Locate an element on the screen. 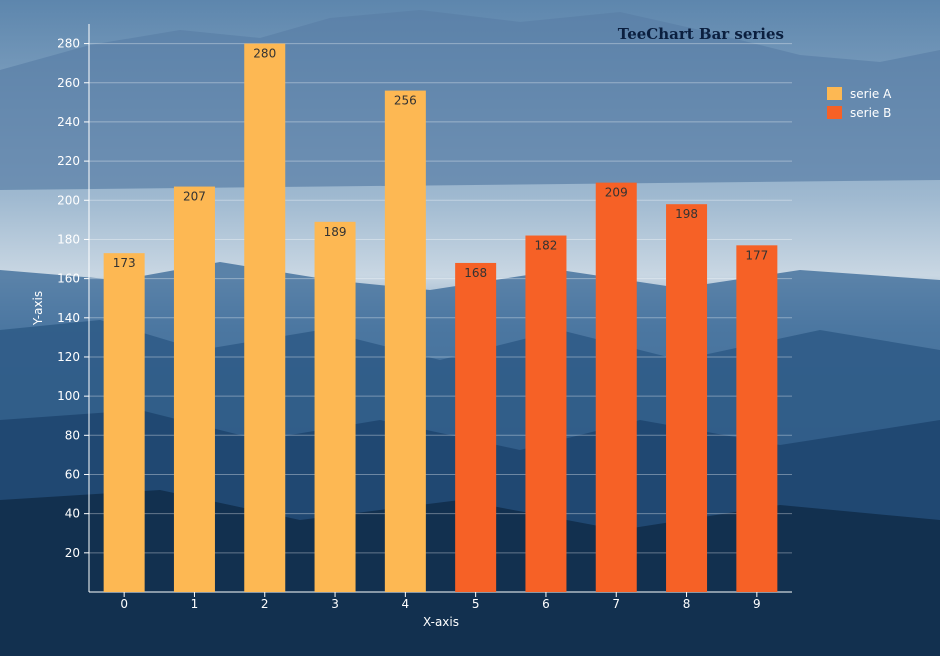  y-tick-label-100: 100 is located at coordinates (68, 396).